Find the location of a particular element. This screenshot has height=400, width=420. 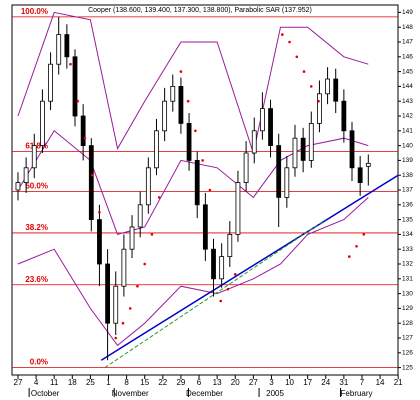

x-tick-label: 8 is located at coordinates (126, 382).